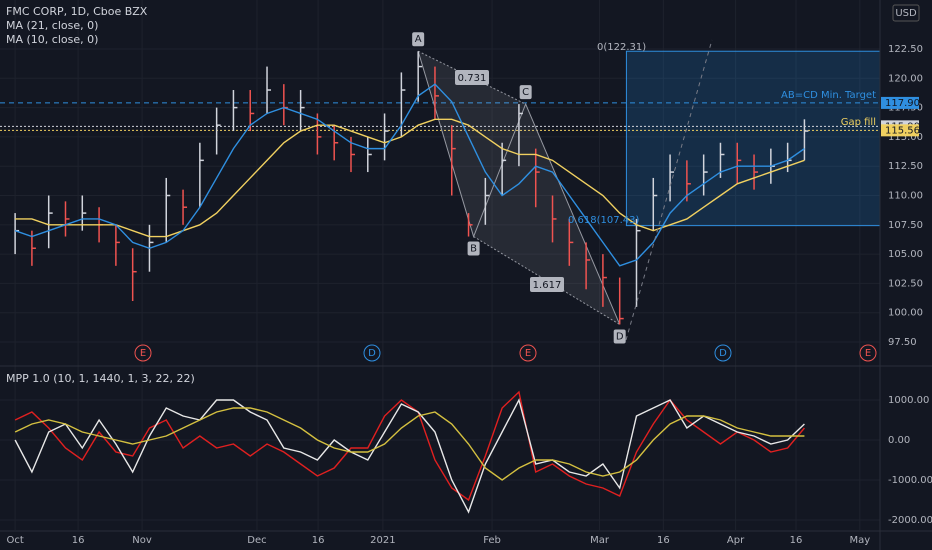  Describe the element at coordinates (14, 540) in the screenshot. I see `x-tick-label: Oct` at that location.